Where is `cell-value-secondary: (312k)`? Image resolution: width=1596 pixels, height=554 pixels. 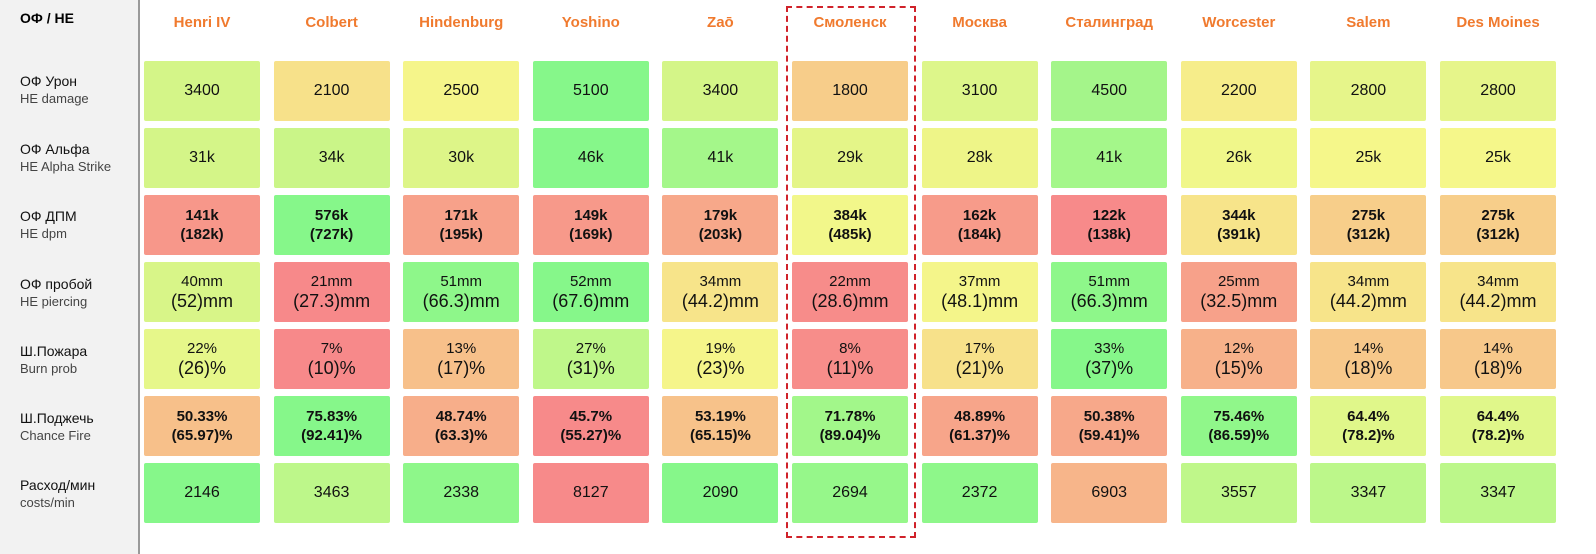
cell-value-secondary: (312k) is located at coordinates (1368, 234).